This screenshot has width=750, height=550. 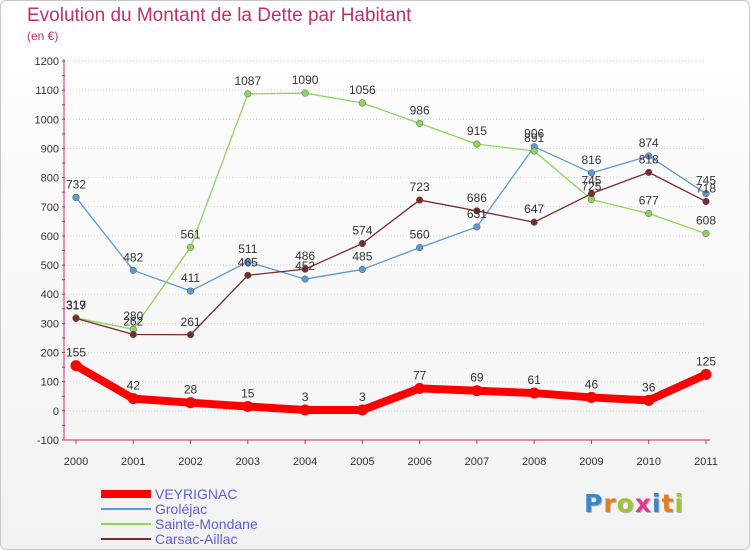 I want to click on data-label: 61, so click(x=535, y=380).